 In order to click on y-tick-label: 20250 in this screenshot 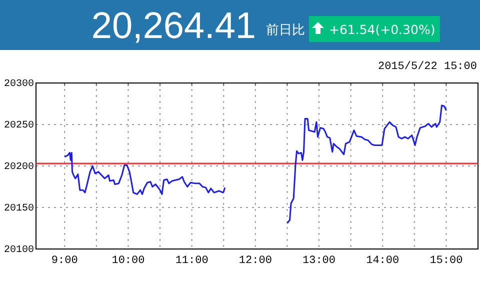, I will do `click(19, 126)`.